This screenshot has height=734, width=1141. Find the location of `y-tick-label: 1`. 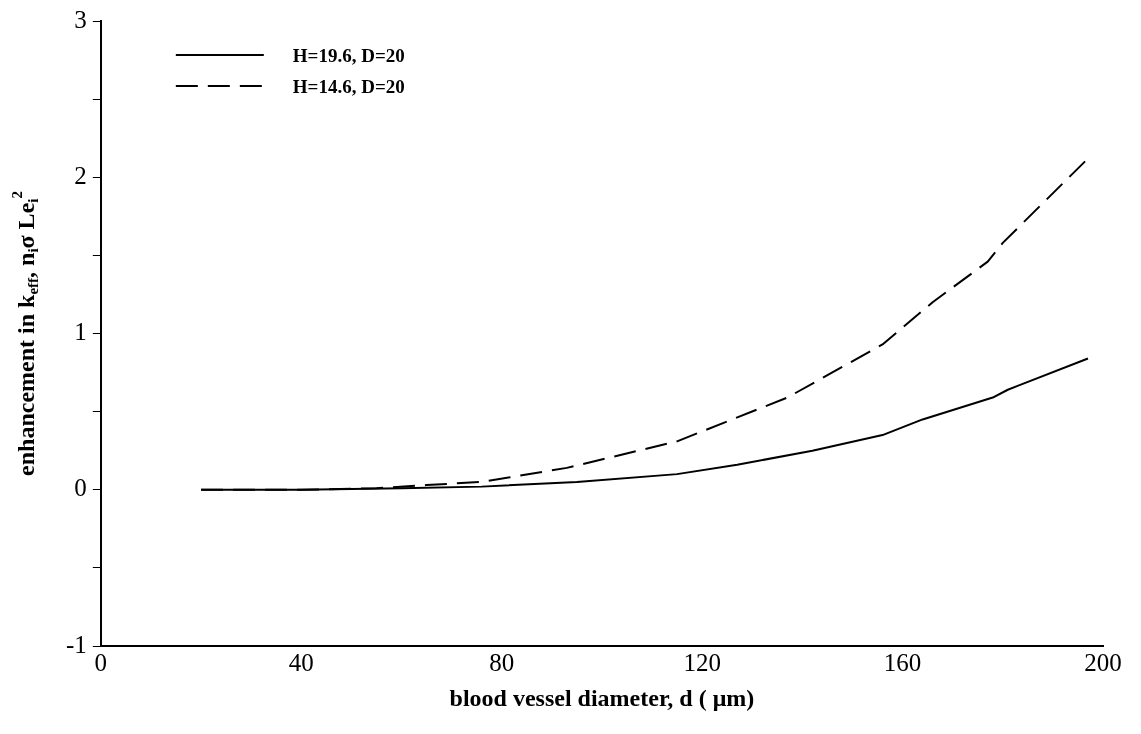

y-tick-label: 1 is located at coordinates (80, 332).